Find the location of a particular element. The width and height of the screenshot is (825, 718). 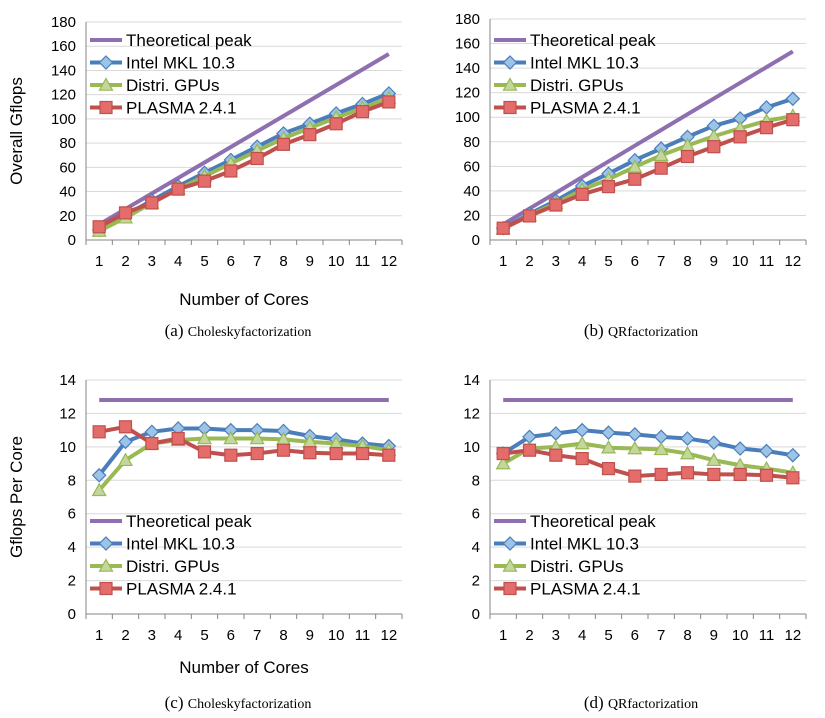

y-tick-label: 40 is located at coordinates (67, 192).